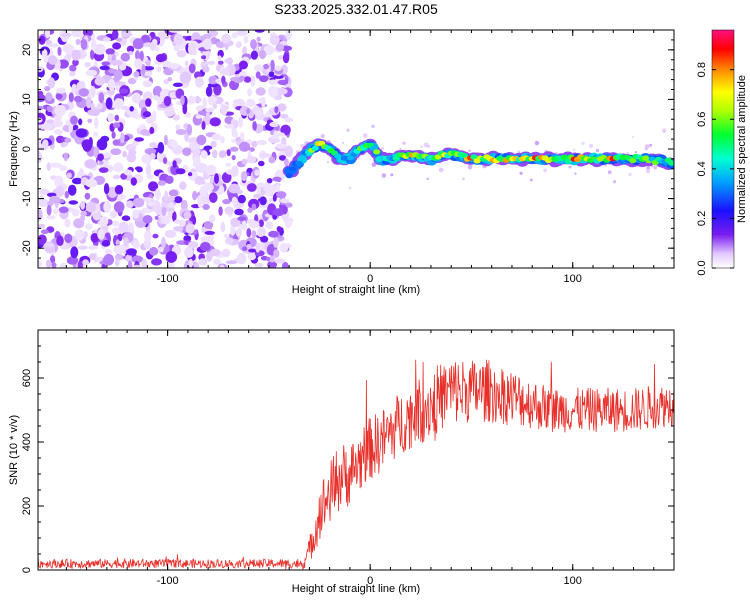 This screenshot has height=600, width=750. What do you see at coordinates (27, 199) in the screenshot?
I see `y-tick-label: -10` at bounding box center [27, 199].